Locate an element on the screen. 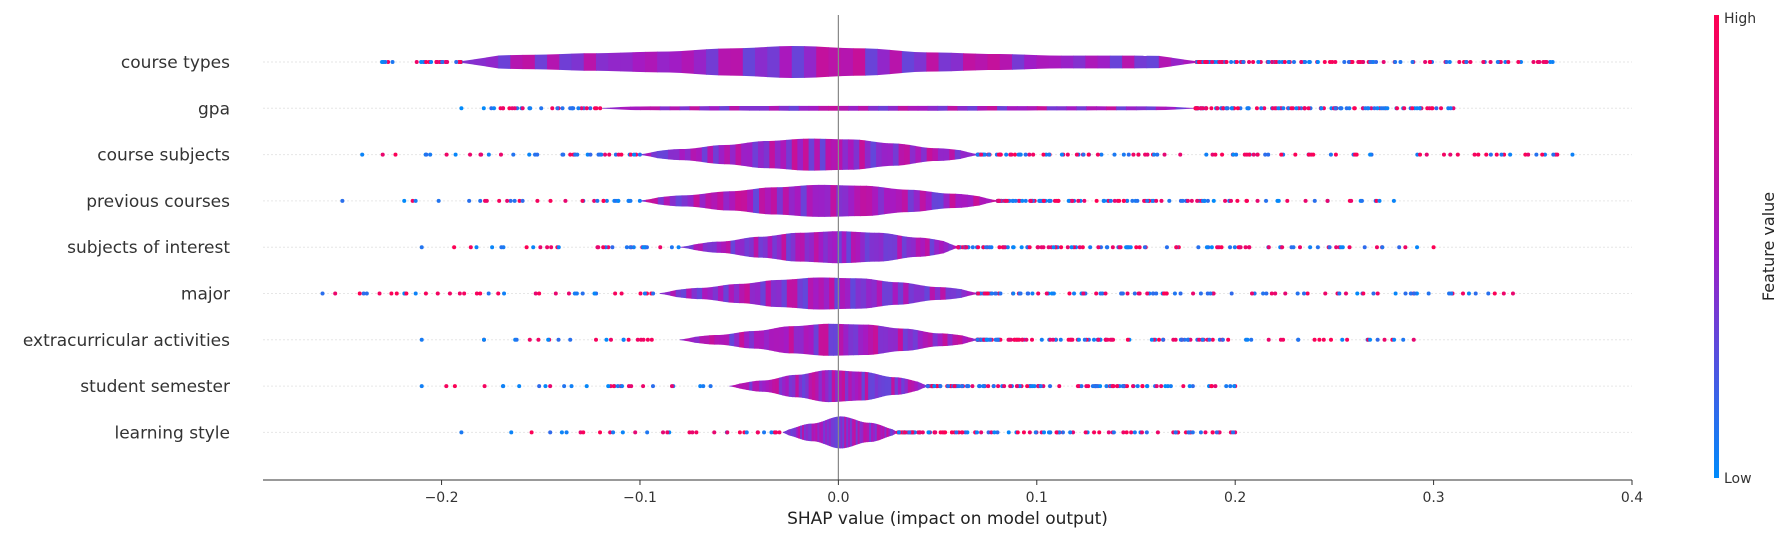 The height and width of the screenshot is (536, 1785). x-tick-label: 0.4 is located at coordinates (1632, 498).